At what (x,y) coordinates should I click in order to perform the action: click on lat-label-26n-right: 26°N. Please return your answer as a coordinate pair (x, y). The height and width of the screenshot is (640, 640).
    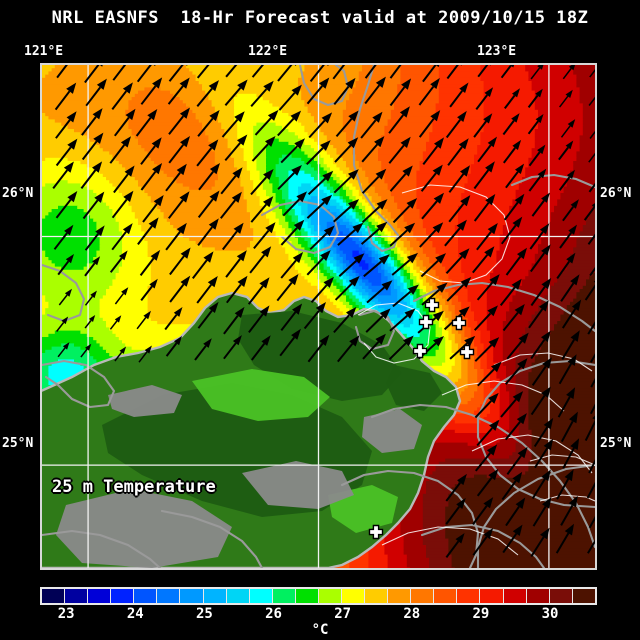
    Looking at the image, I should click on (616, 193).